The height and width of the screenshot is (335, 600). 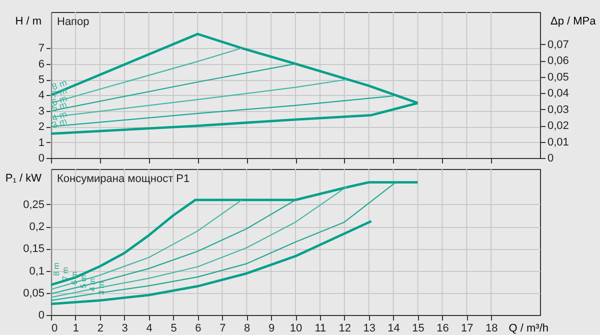 I want to click on y-tick-label: 7, so click(x=41, y=48).